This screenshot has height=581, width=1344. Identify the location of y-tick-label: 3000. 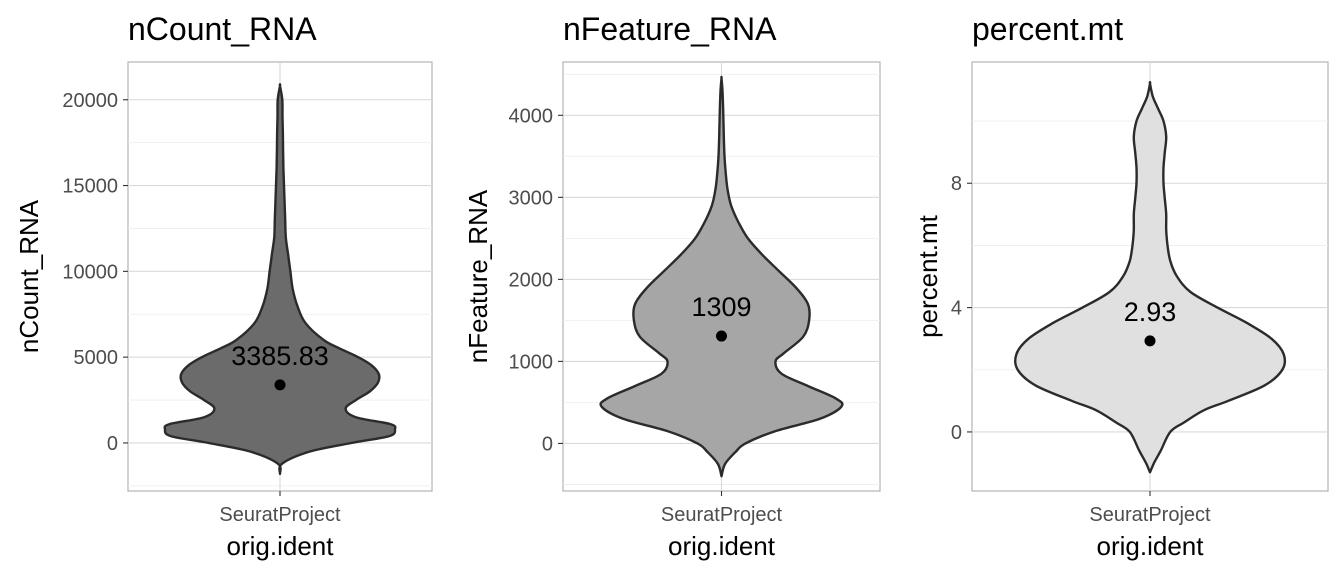
(531, 198).